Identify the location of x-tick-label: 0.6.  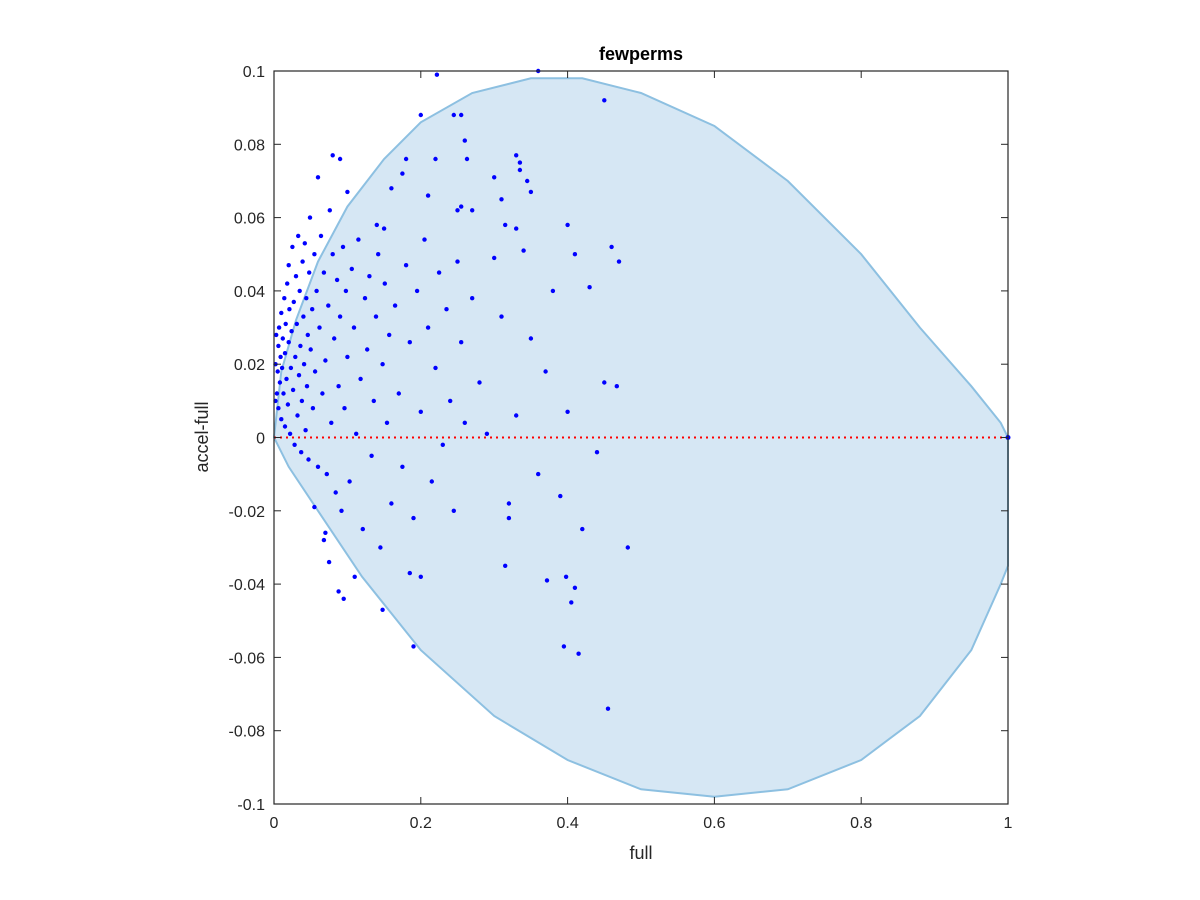
(714, 823).